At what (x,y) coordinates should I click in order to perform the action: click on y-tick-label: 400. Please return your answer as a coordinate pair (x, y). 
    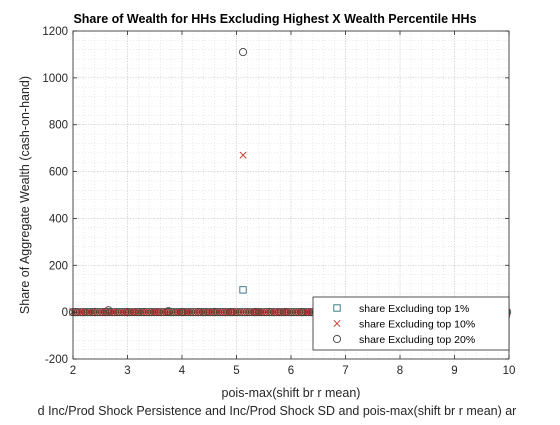
    Looking at the image, I should click on (58, 219).